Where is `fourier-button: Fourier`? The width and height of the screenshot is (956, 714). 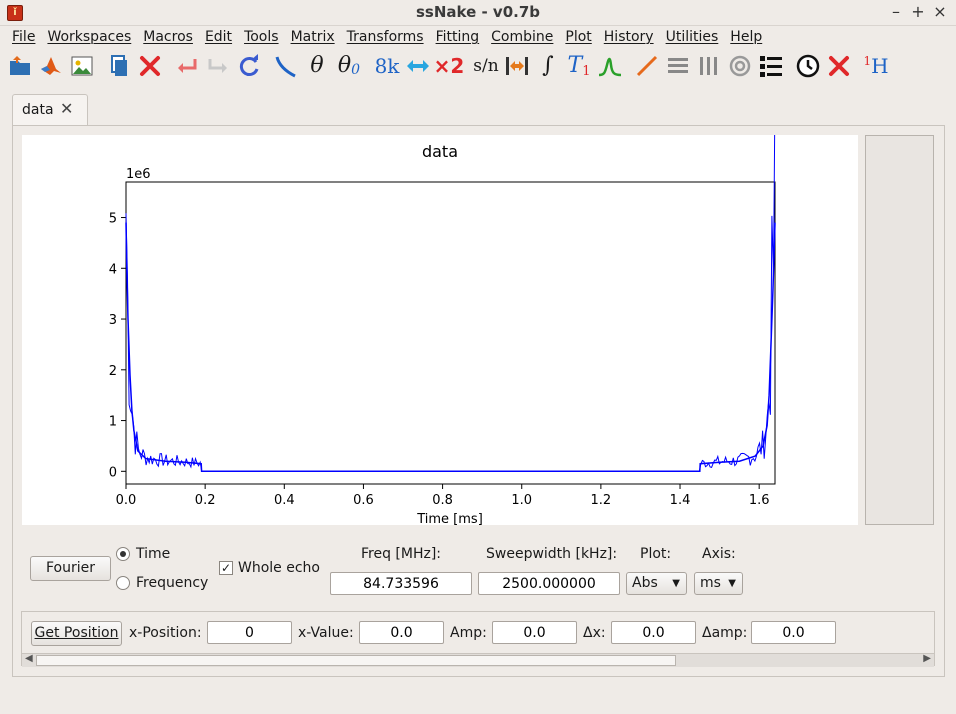 fourier-button: Fourier is located at coordinates (70, 568).